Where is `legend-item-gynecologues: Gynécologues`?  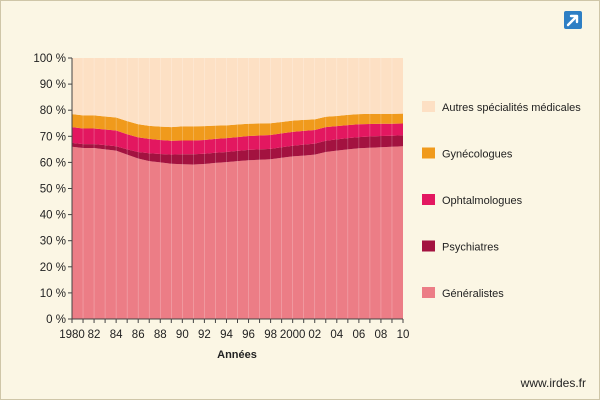
legend-item-gynecologues: Gynécologues is located at coordinates (467, 154).